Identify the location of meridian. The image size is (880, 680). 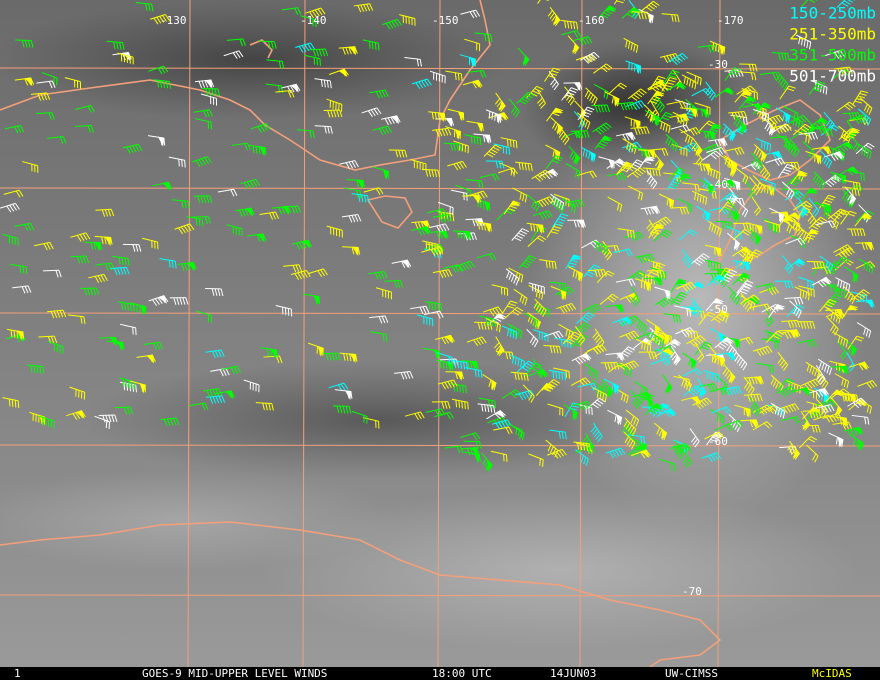
(189, 334).